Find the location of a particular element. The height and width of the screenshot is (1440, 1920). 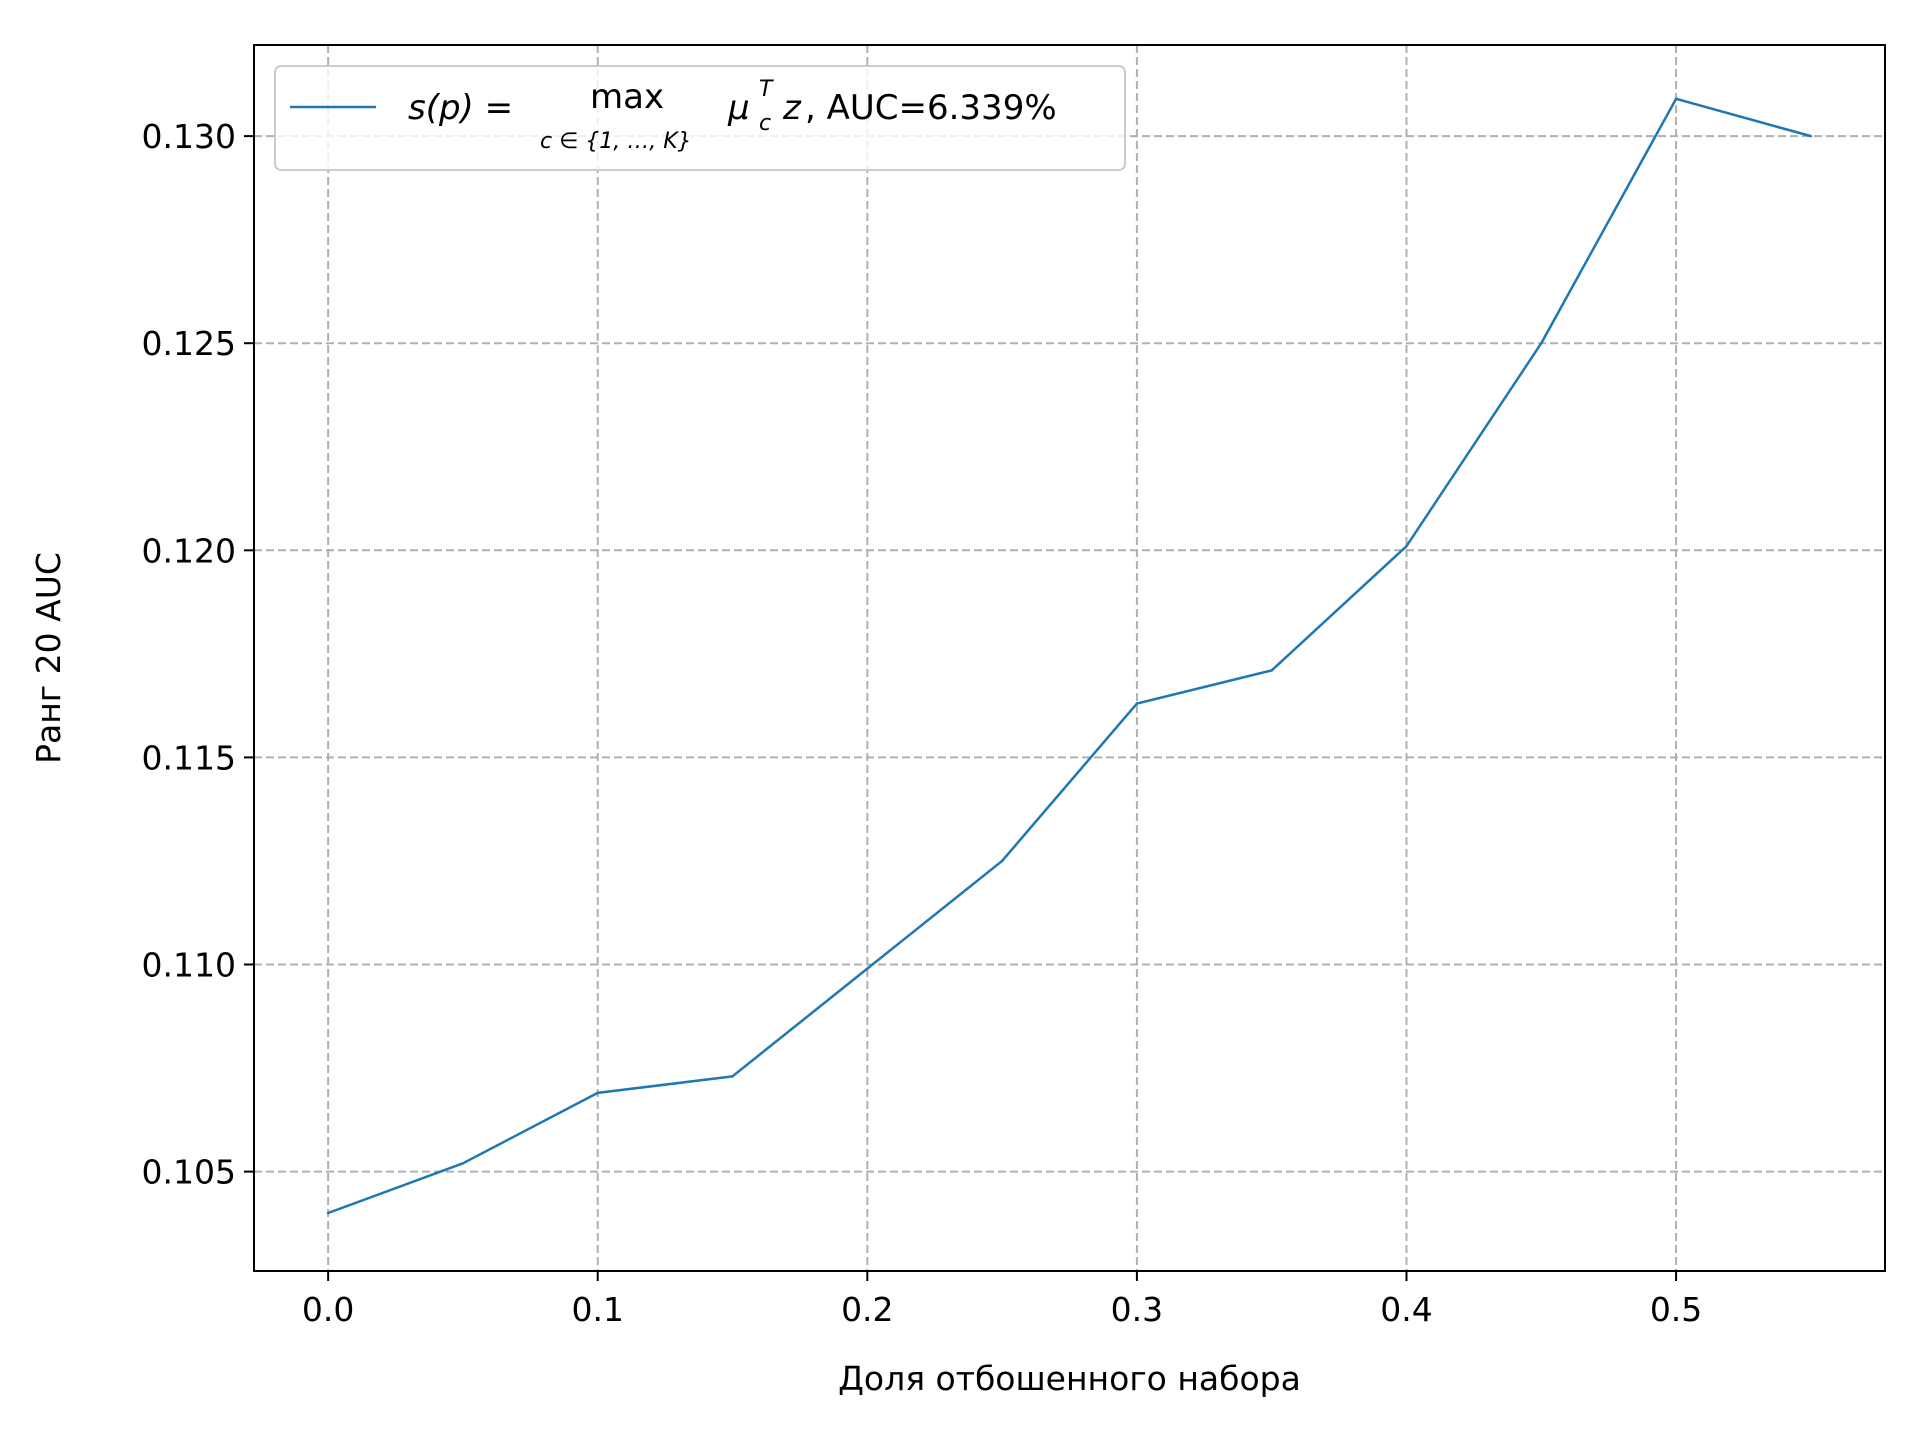

x-tick-label: 0.1 is located at coordinates (597, 1309).